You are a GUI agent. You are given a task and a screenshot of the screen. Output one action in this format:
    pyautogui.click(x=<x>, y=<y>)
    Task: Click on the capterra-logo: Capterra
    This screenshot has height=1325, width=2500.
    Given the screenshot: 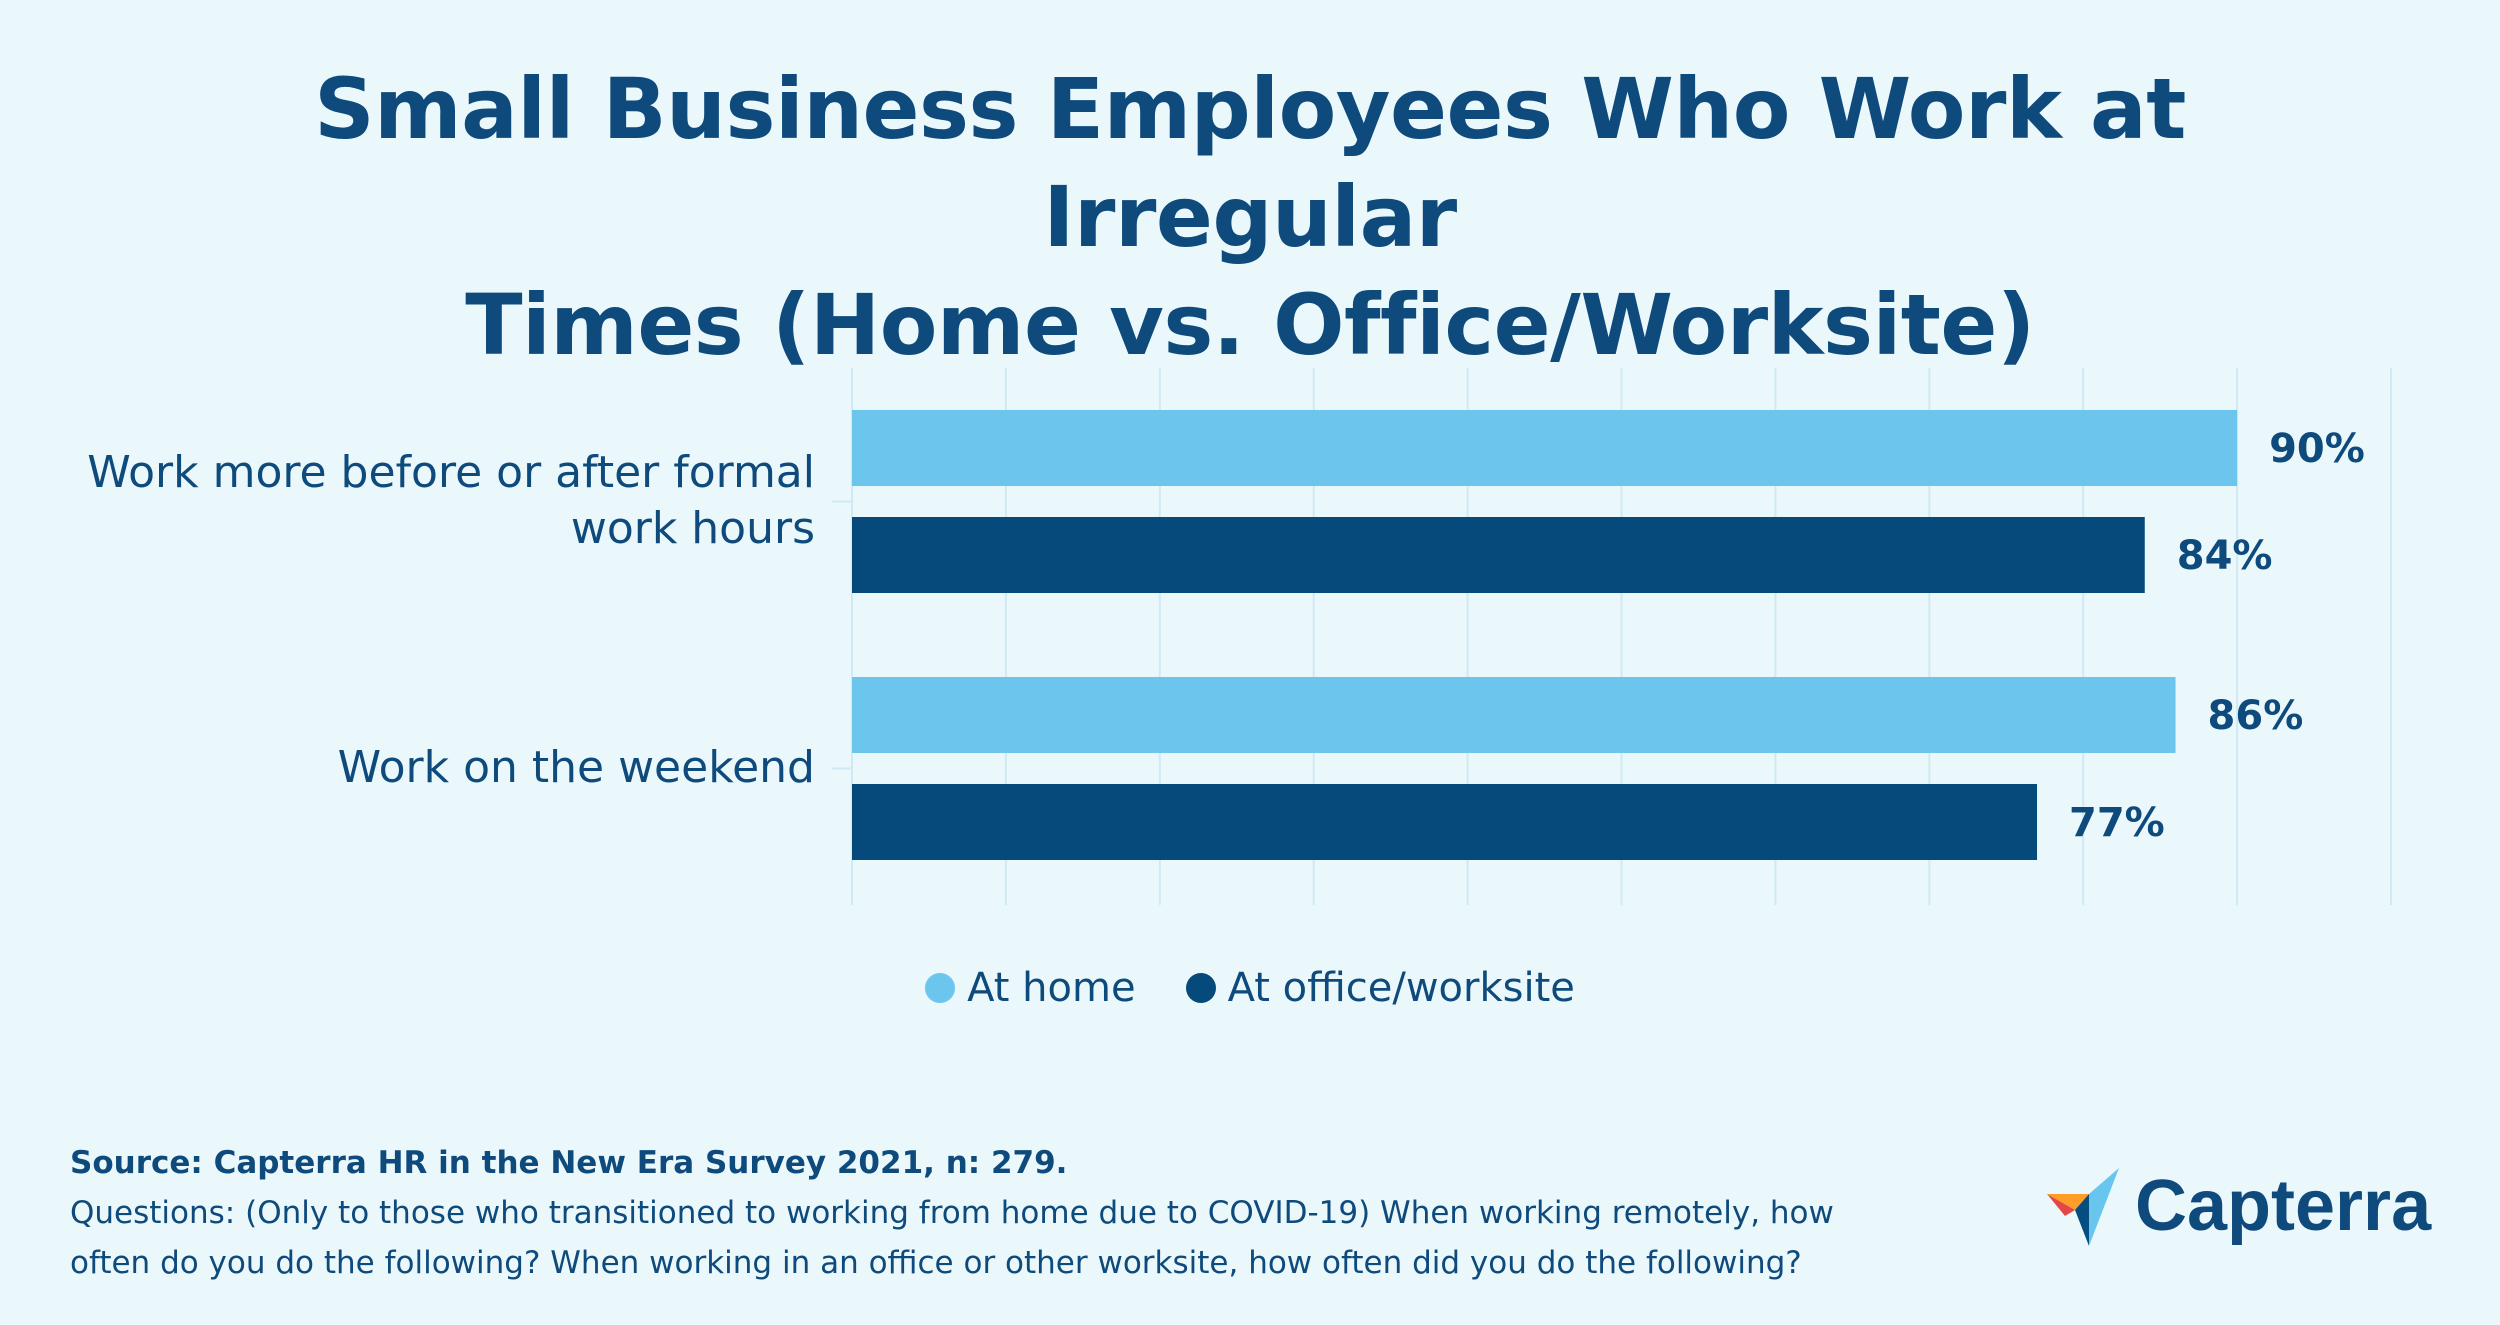 What is the action you would take?
    pyautogui.click(x=2238, y=1206)
    